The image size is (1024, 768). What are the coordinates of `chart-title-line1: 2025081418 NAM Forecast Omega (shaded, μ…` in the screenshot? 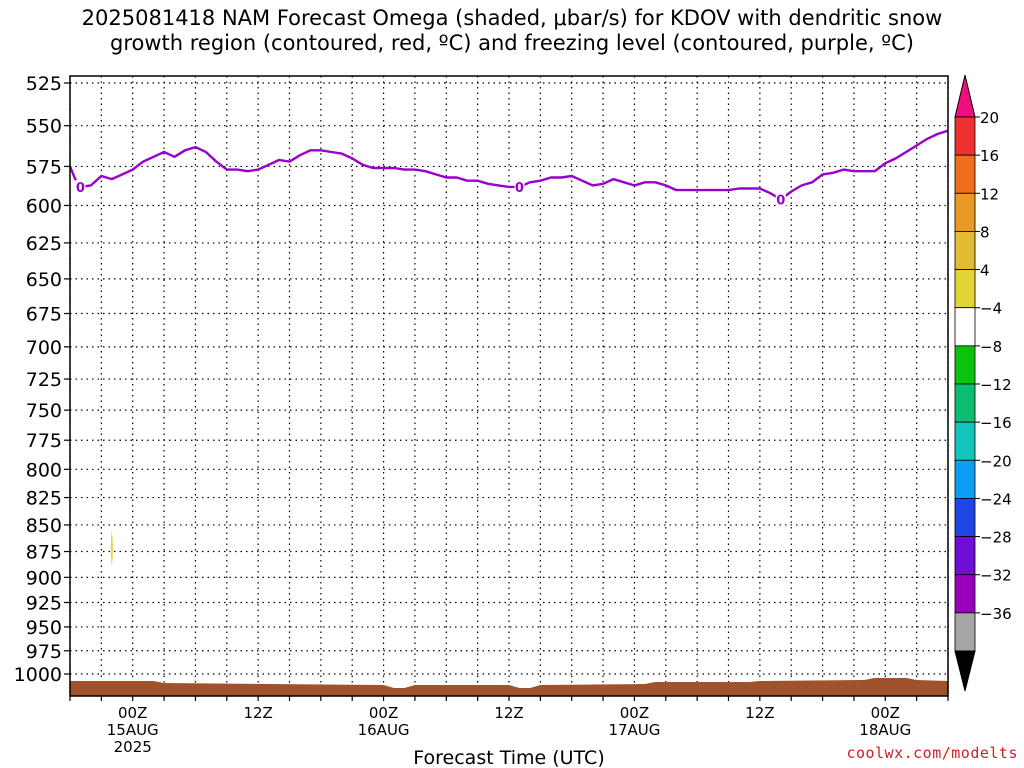 It's located at (512, 18).